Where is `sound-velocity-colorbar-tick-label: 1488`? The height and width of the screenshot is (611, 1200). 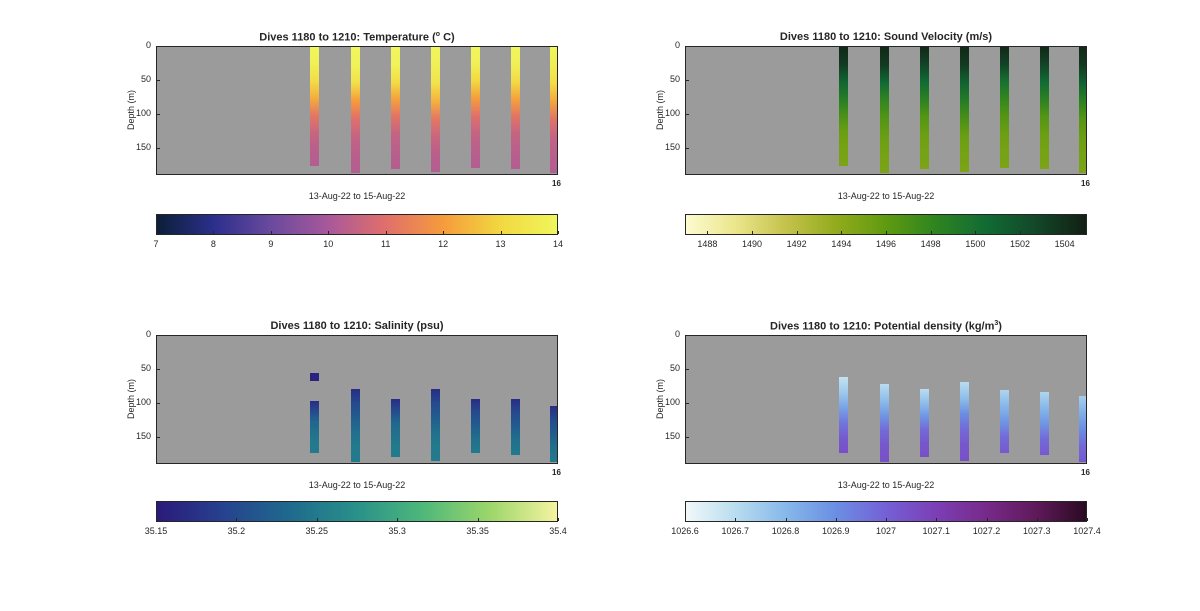 sound-velocity-colorbar-tick-label: 1488 is located at coordinates (707, 244).